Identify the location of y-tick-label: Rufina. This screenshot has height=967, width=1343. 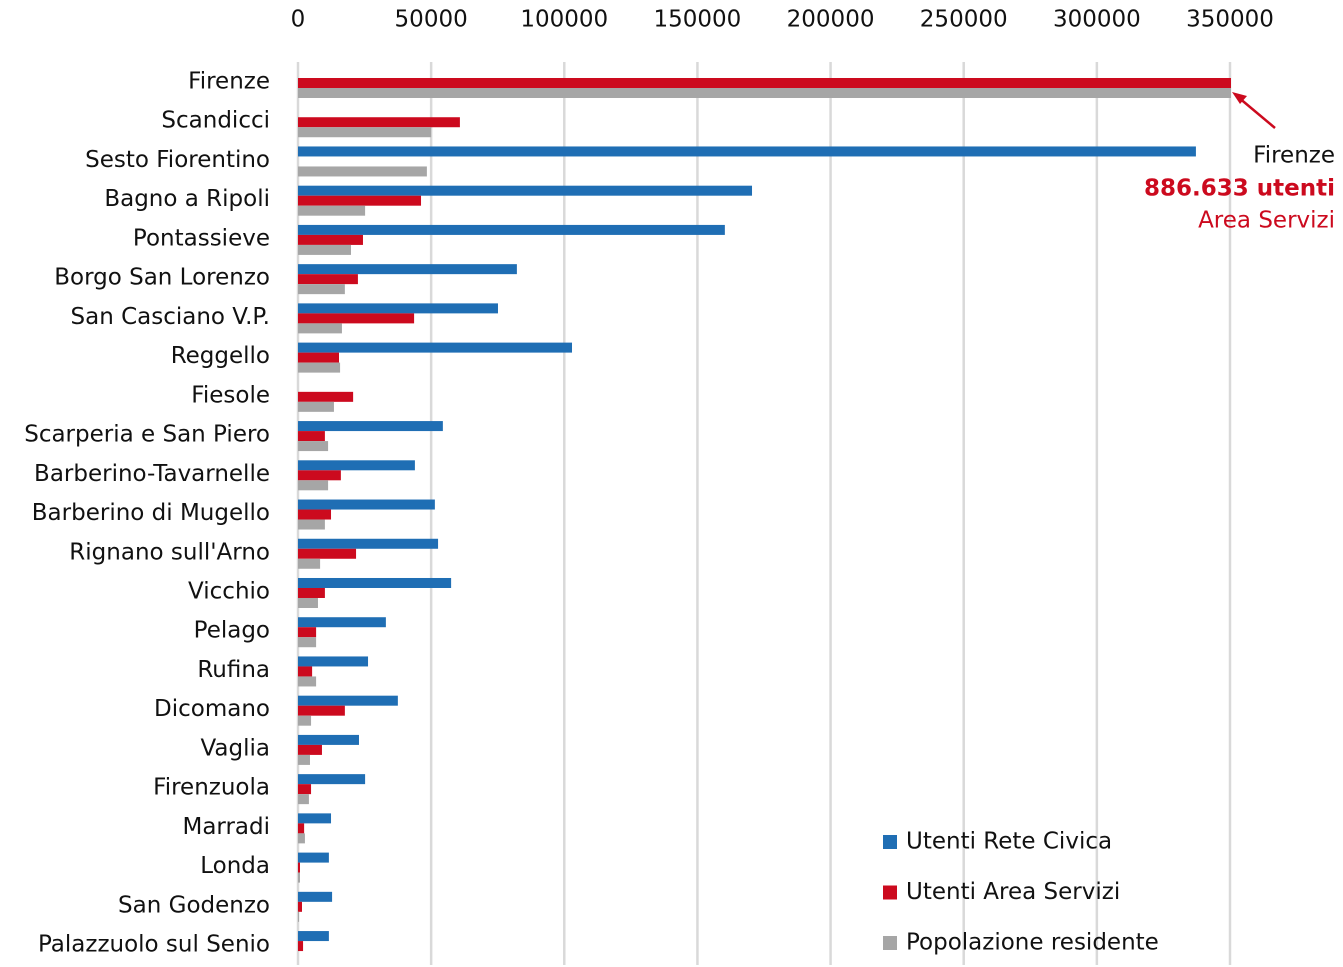
(233, 670).